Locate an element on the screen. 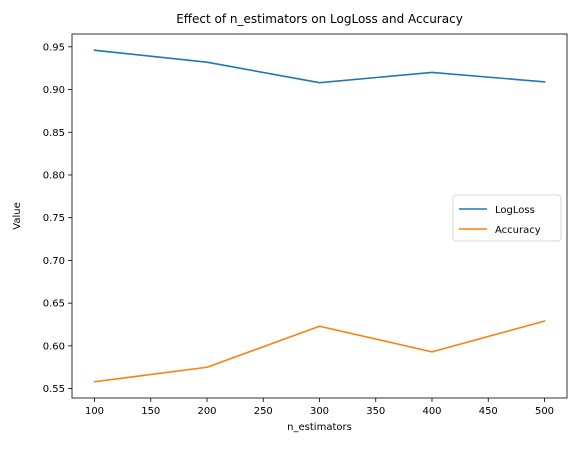  y-tick-label: 0.60 is located at coordinates (54, 346).